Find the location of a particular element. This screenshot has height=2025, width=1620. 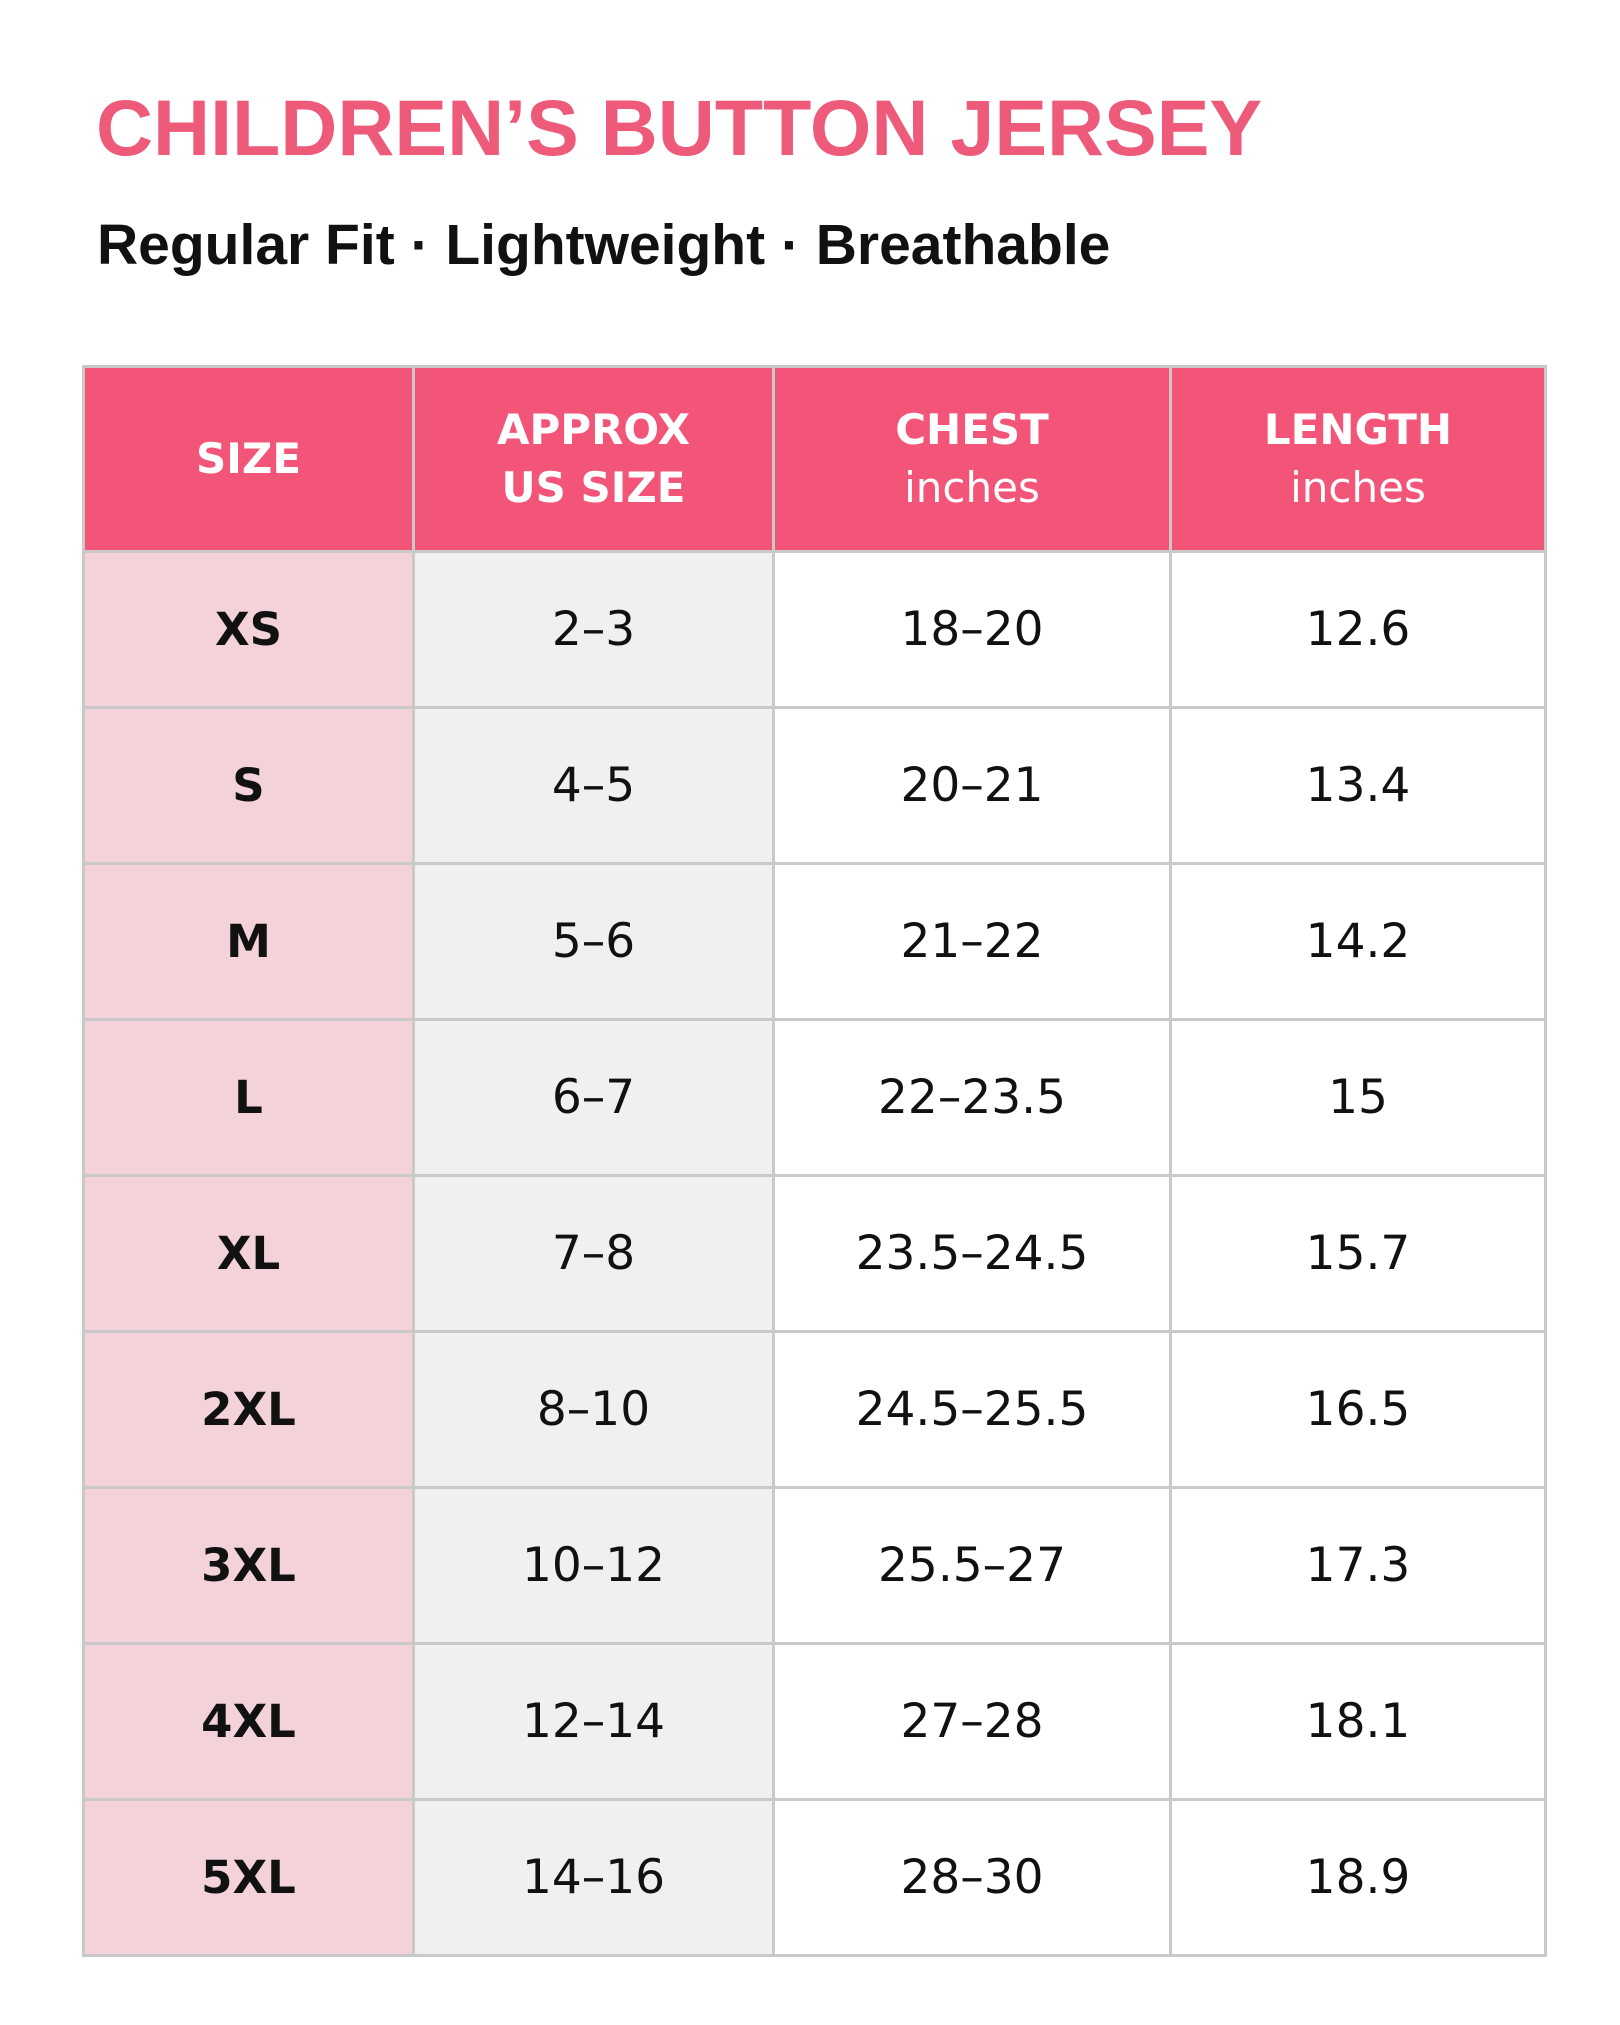

table-row: 4XL 12–14 27–28 18.1 is located at coordinates (814, 1721).